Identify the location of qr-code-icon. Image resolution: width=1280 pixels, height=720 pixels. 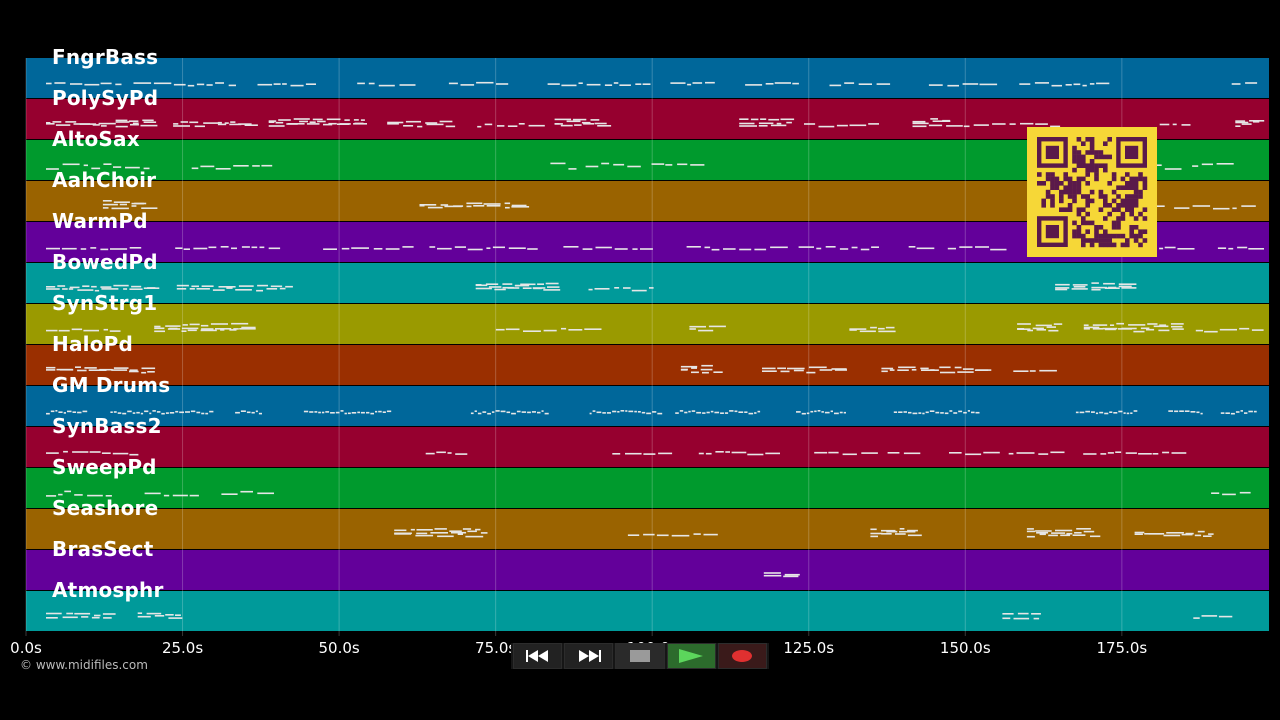
(1092, 192).